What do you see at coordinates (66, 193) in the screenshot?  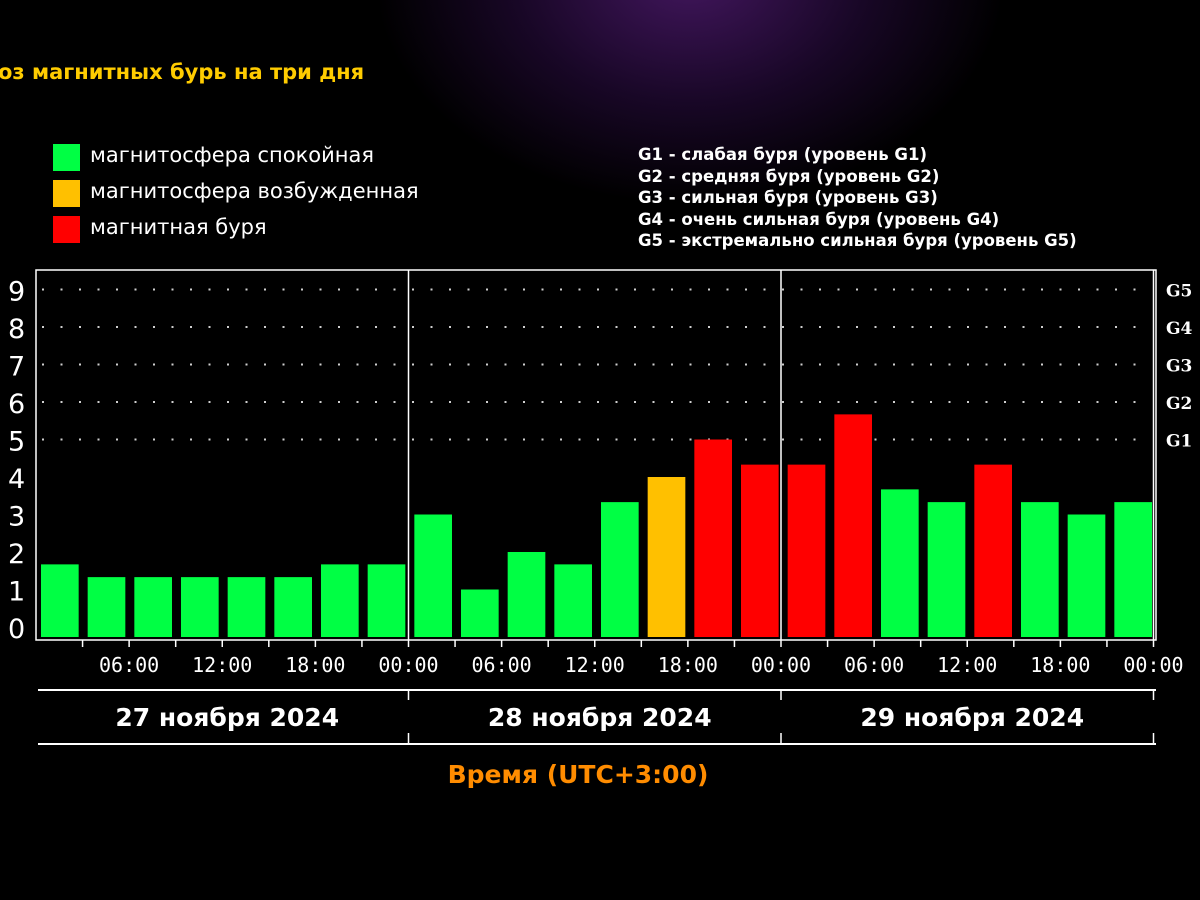 I see `legend-swatch-active` at bounding box center [66, 193].